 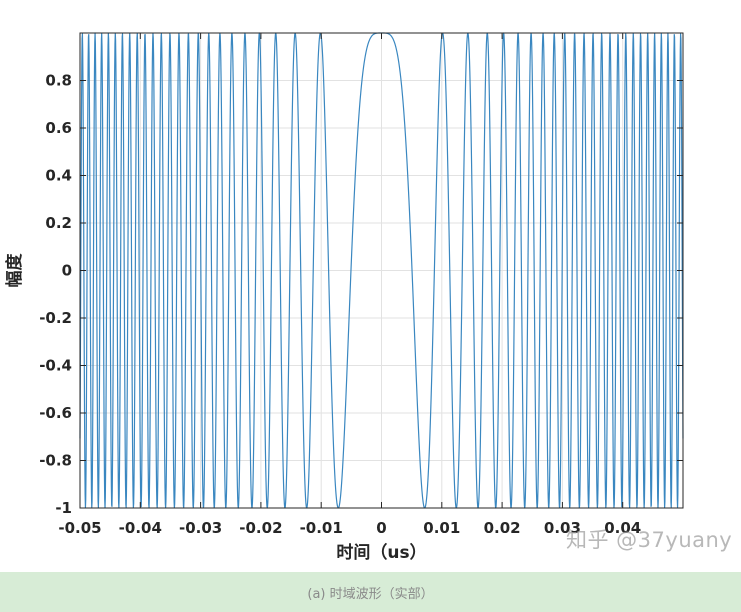 What do you see at coordinates (58, 176) in the screenshot?
I see `y-tick-label: 0.4` at bounding box center [58, 176].